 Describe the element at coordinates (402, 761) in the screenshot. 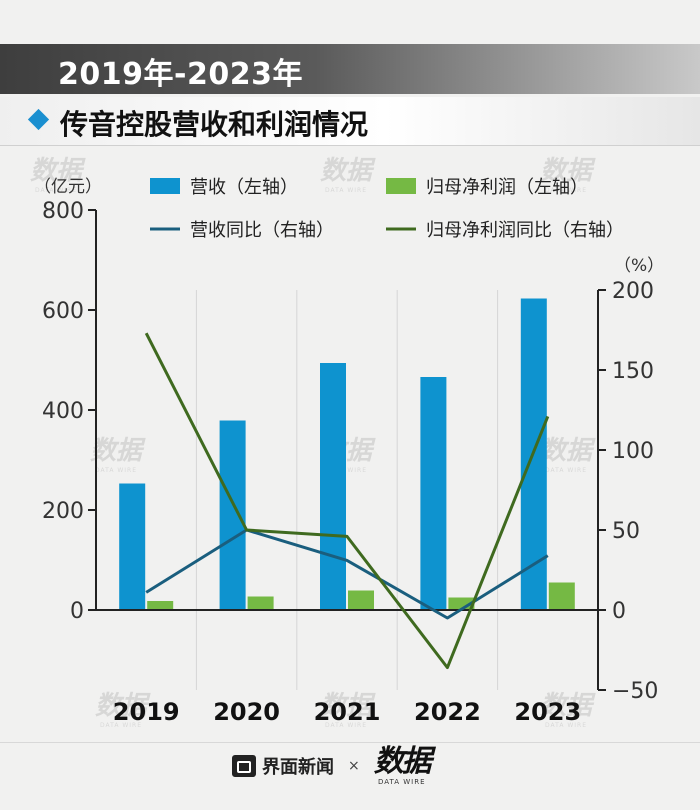

I see `datawire-logo-mark: 数据` at that location.